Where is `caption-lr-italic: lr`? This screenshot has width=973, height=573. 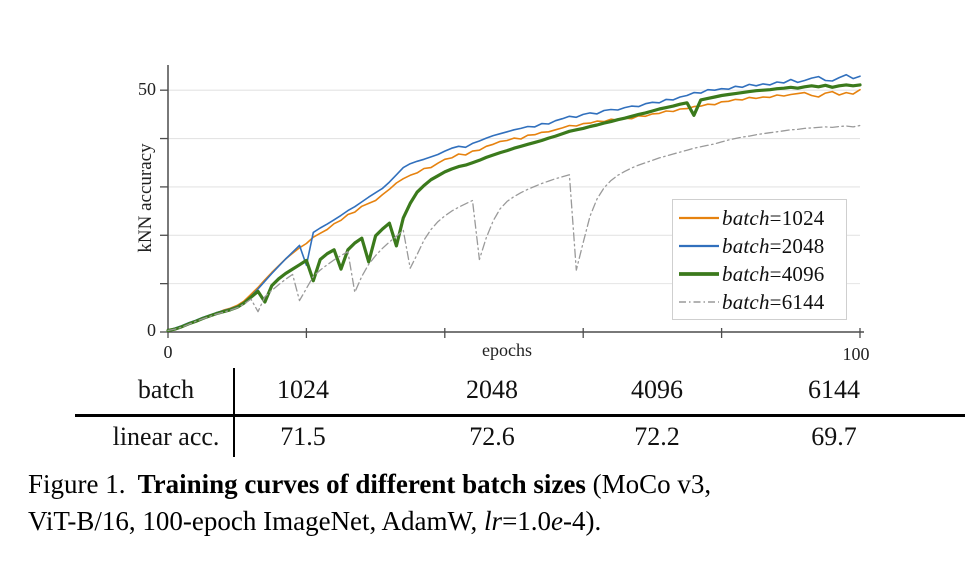 caption-lr-italic: lr is located at coordinates (493, 521).